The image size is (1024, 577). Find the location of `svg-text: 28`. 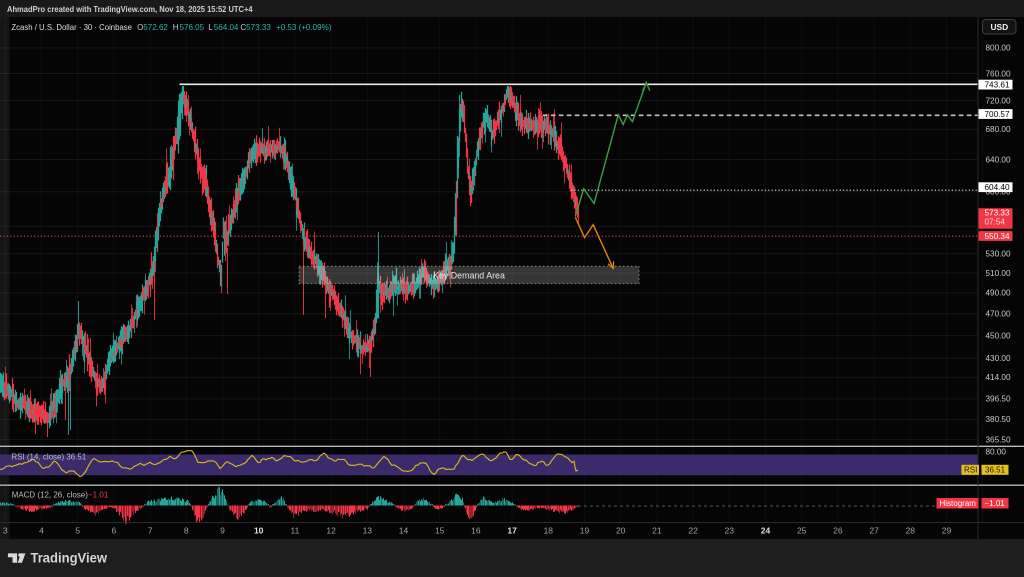

svg-text: 28 is located at coordinates (911, 531).